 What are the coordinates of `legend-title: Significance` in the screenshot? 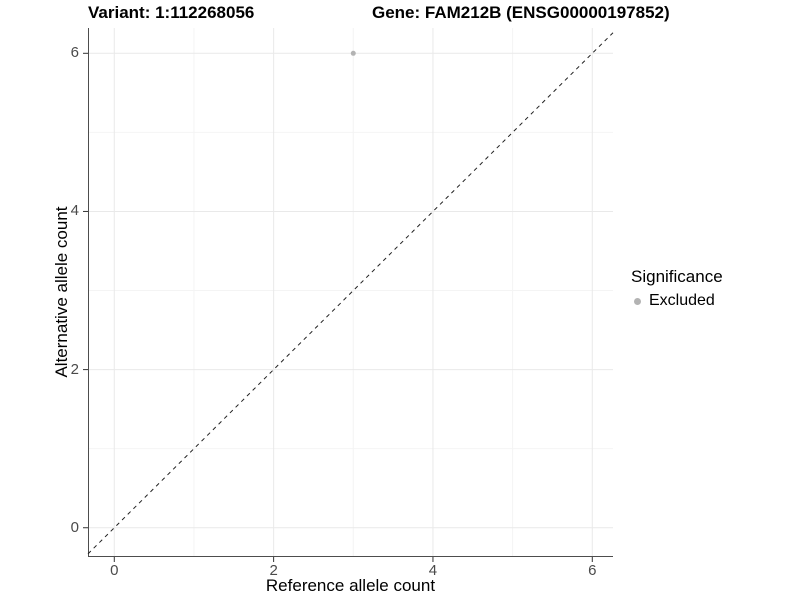 It's located at (677, 276).